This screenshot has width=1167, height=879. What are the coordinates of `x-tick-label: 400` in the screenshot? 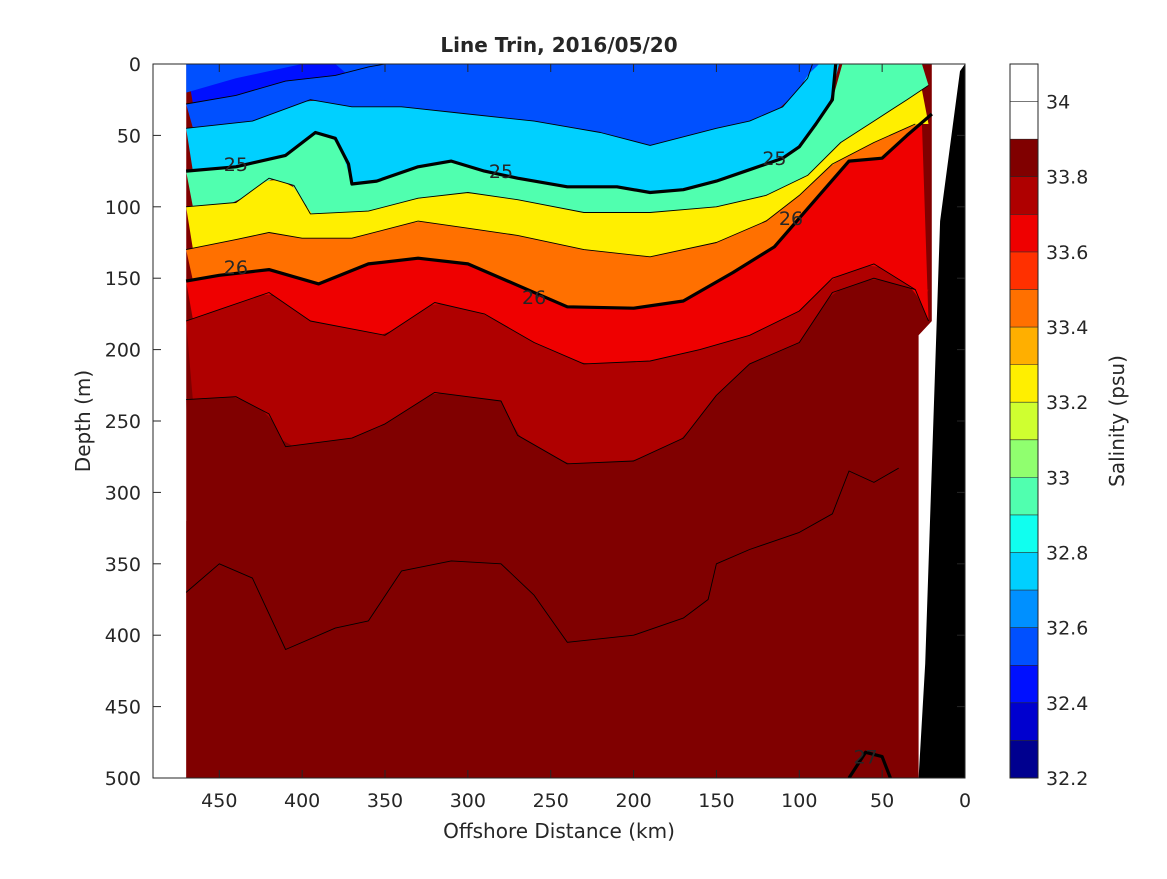 It's located at (302, 801).